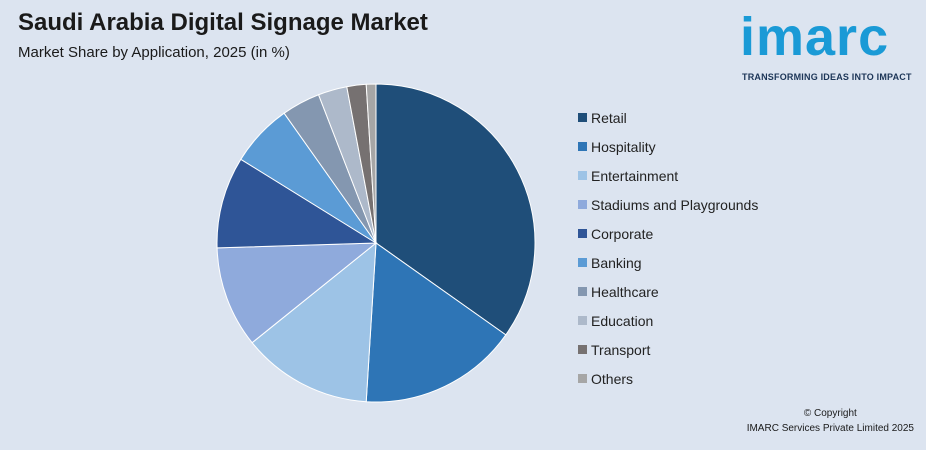 This screenshot has height=450, width=926. I want to click on logo-wordmark: imarc, so click(815, 37).